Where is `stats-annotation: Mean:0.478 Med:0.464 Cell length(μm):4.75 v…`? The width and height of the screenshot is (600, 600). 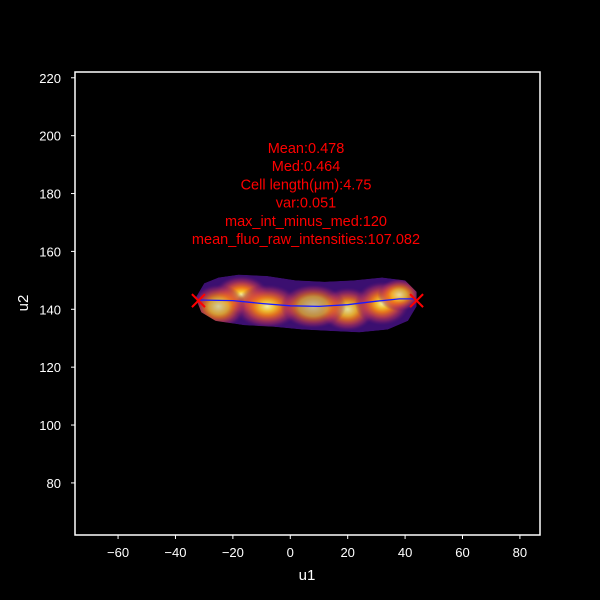 stats-annotation: Mean:0.478 Med:0.464 Cell length(μm):4.75 v… is located at coordinates (306, 194).